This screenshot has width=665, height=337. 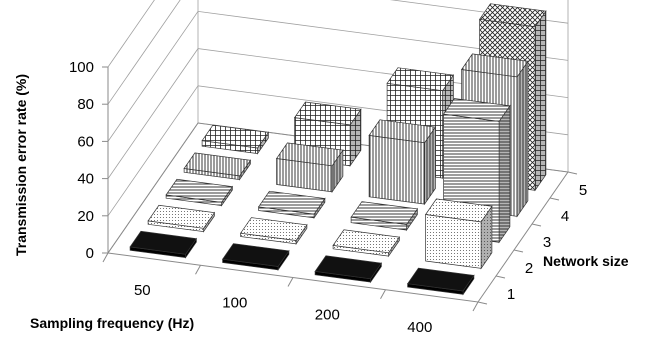 I want to click on z-tick-label: 100, so click(x=81, y=67).